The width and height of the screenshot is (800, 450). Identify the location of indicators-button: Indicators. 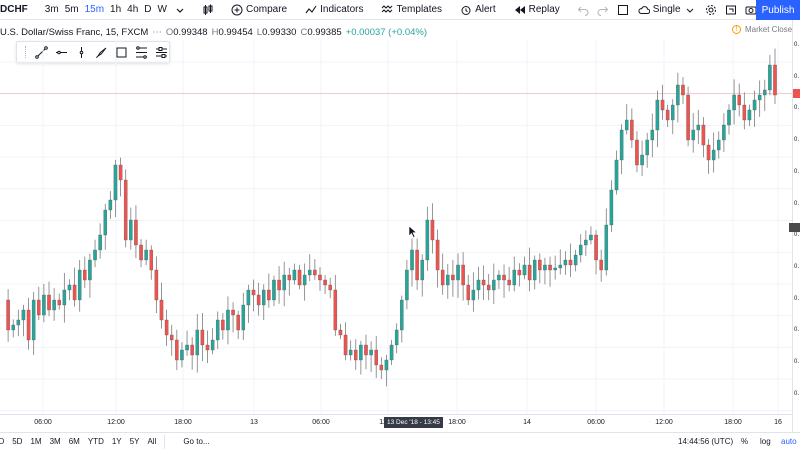
(334, 10).